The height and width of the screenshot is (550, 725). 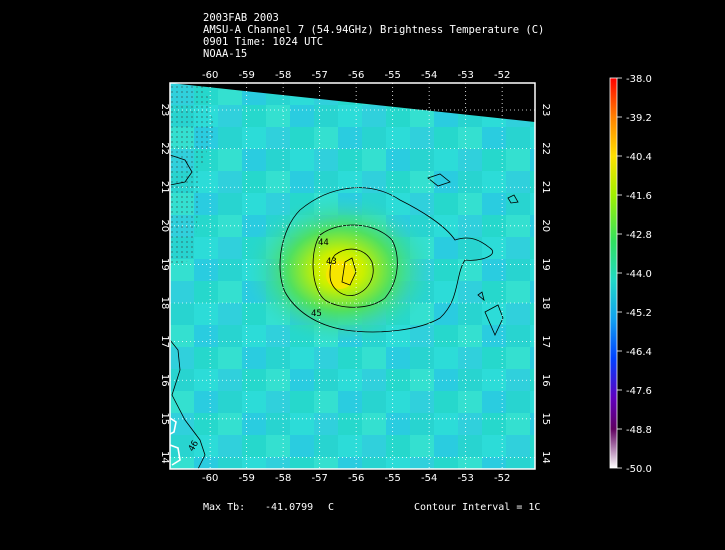 What do you see at coordinates (331, 507) in the screenshot?
I see `max-tb-unit: C` at bounding box center [331, 507].